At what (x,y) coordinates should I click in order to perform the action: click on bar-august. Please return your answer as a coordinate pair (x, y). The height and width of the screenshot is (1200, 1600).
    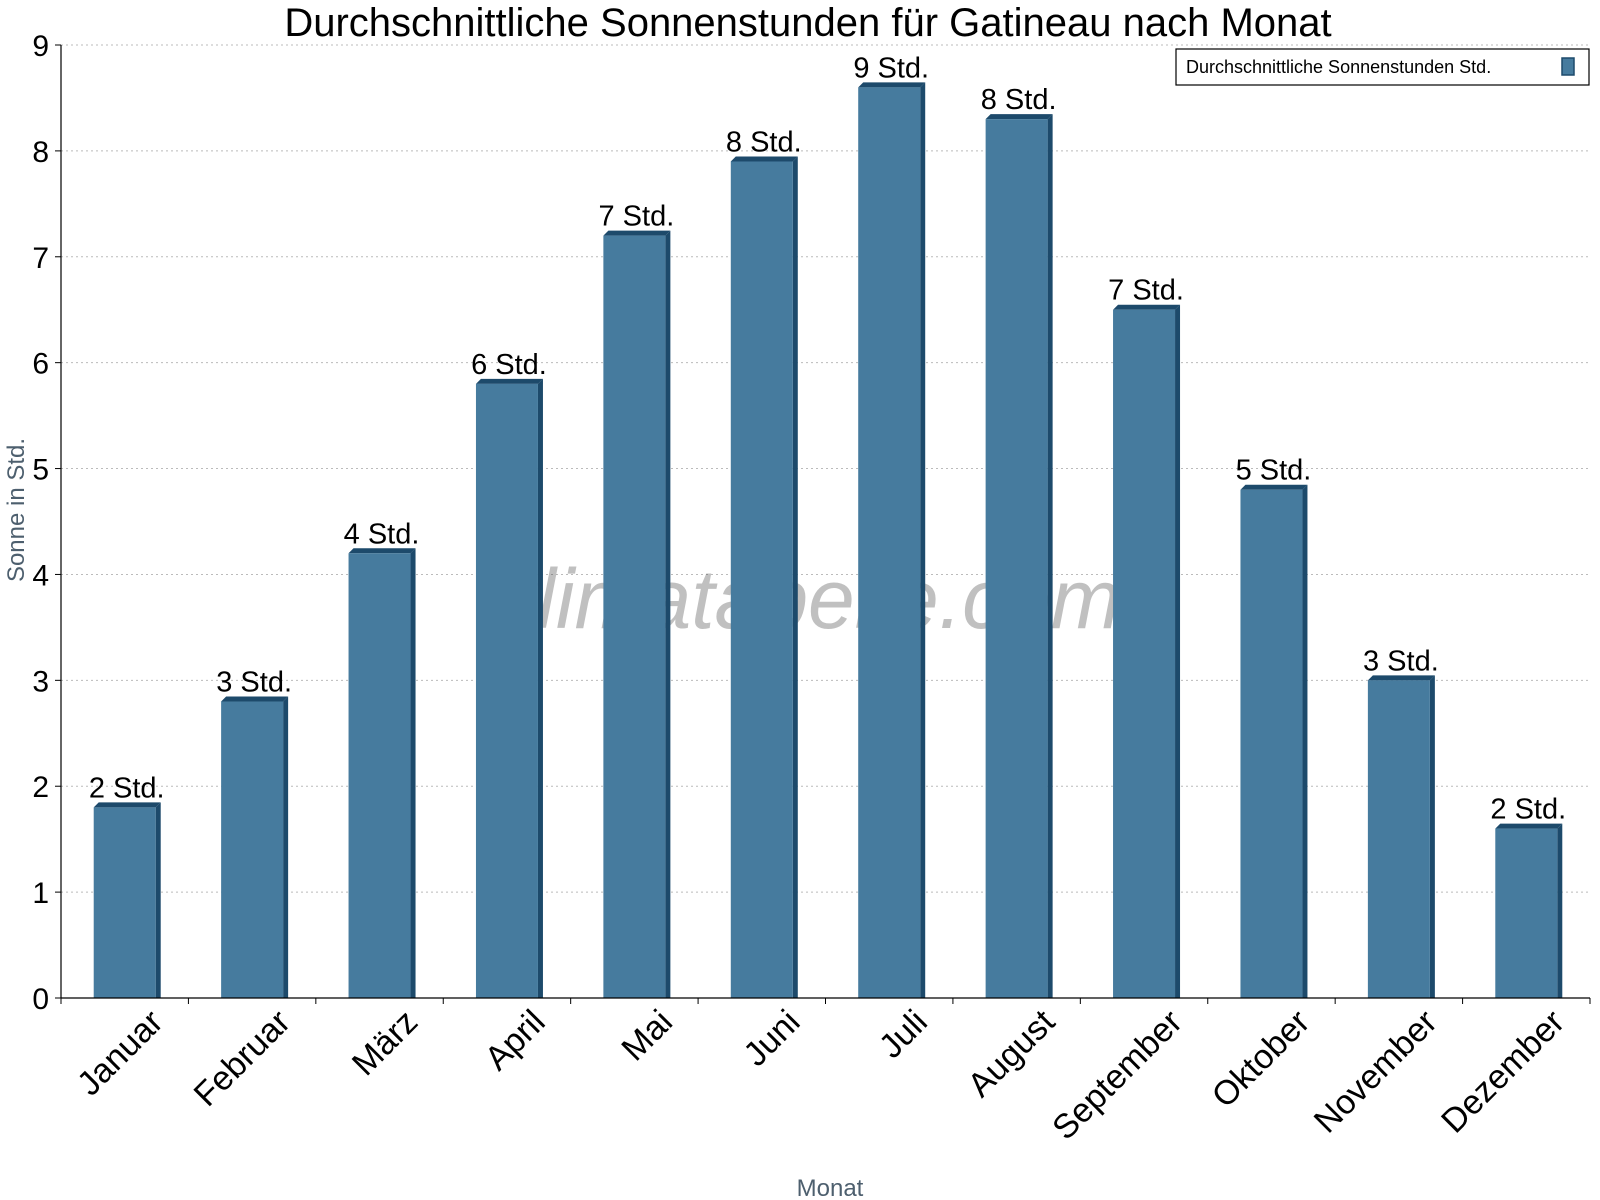
    Looking at the image, I should click on (1019, 556).